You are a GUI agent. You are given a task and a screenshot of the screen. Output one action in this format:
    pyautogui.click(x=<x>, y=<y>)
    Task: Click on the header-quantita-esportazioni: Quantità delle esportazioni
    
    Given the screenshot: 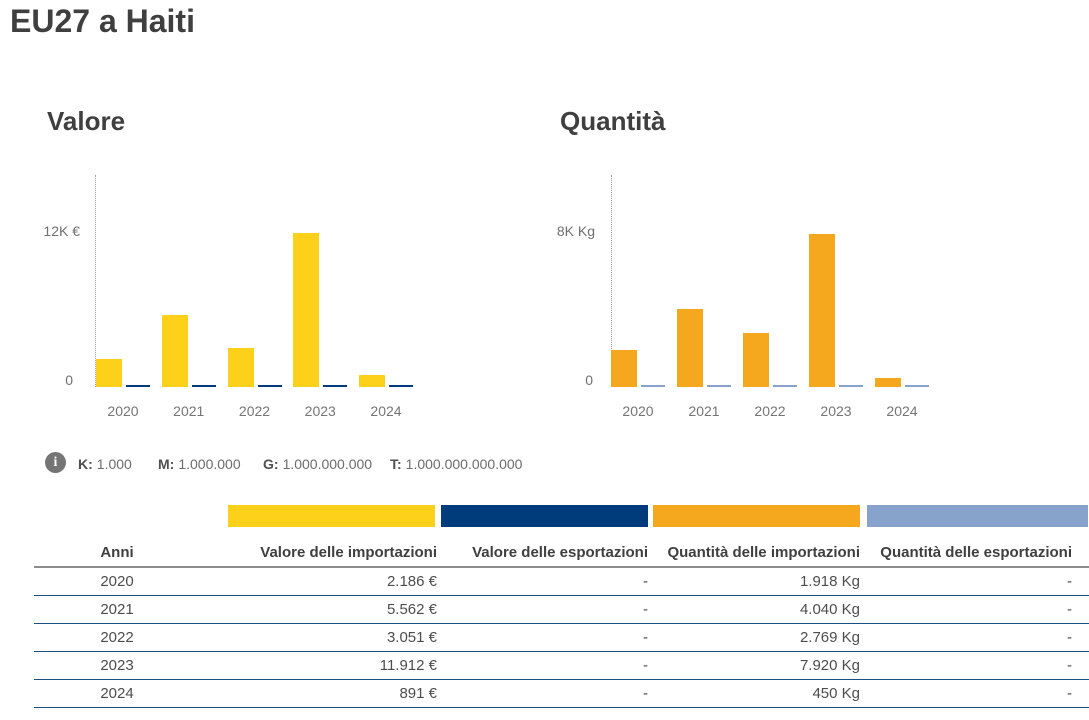 What is the action you would take?
    pyautogui.click(x=974, y=553)
    